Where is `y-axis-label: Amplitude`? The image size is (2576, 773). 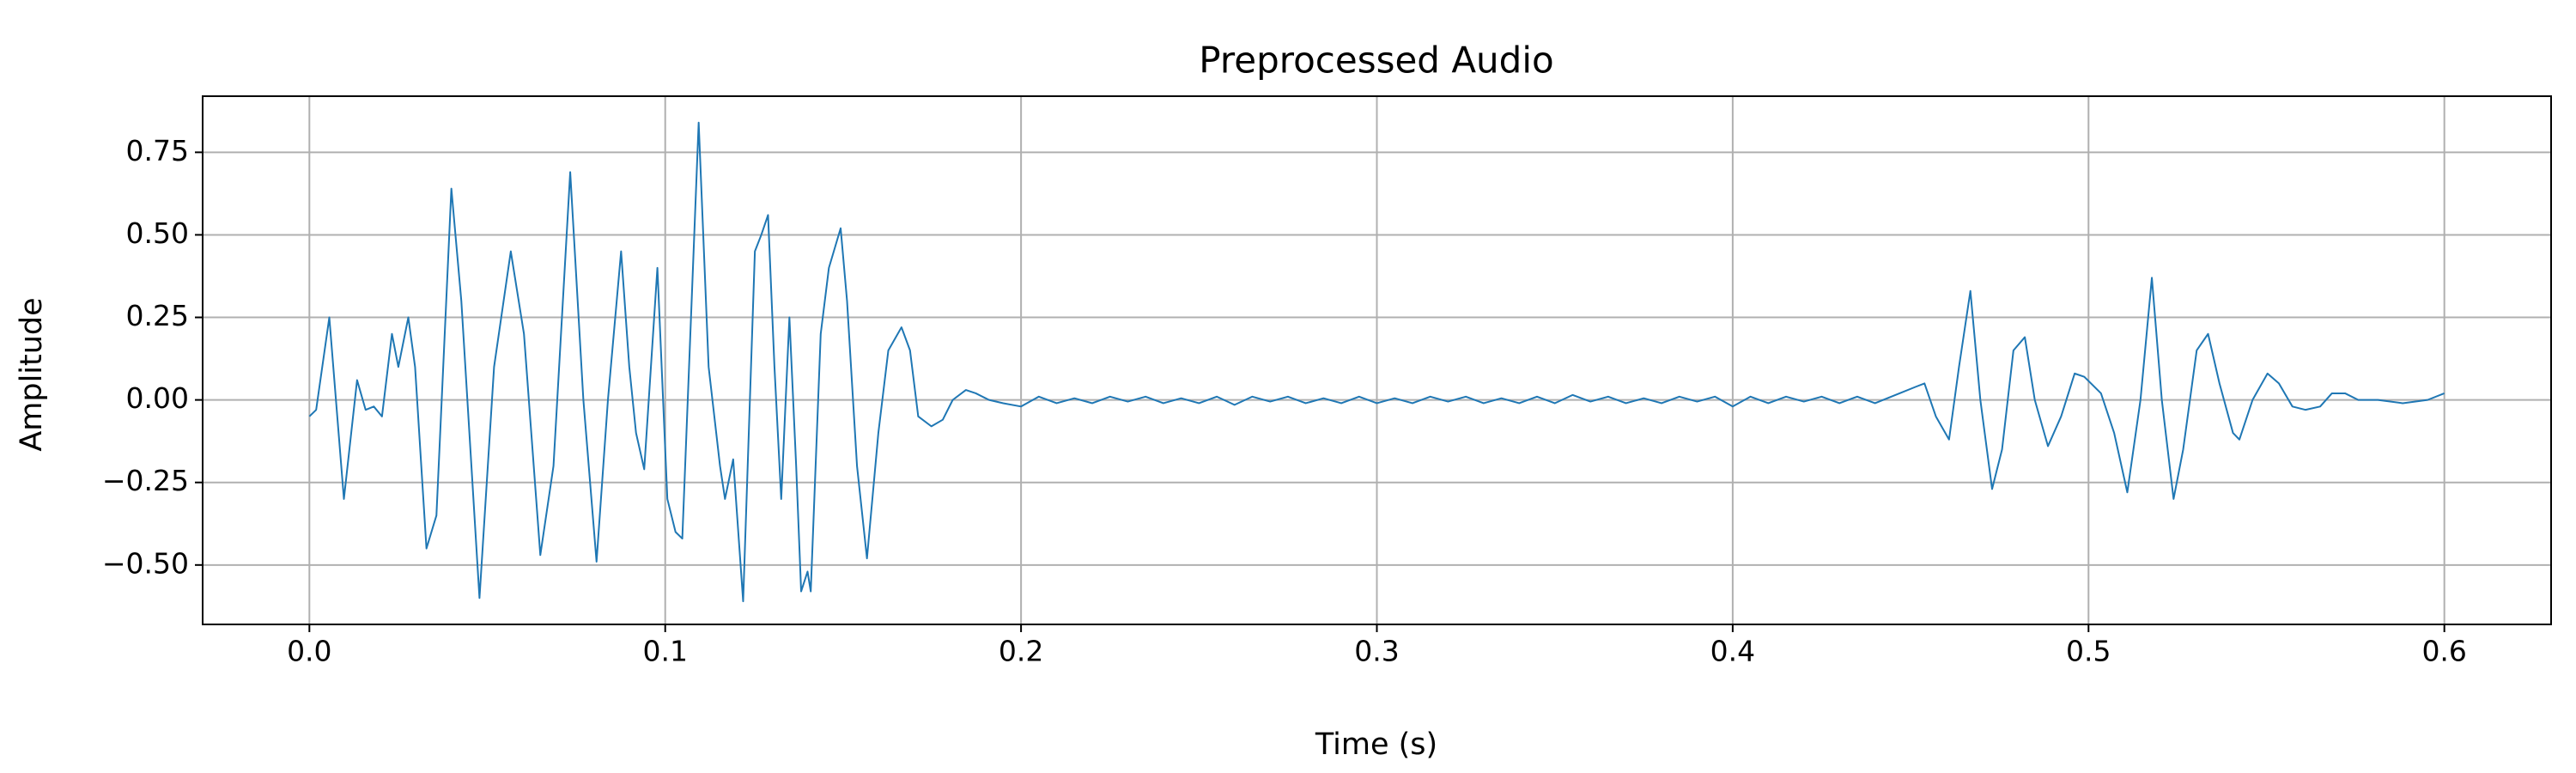 y-axis-label: Amplitude is located at coordinates (32, 374).